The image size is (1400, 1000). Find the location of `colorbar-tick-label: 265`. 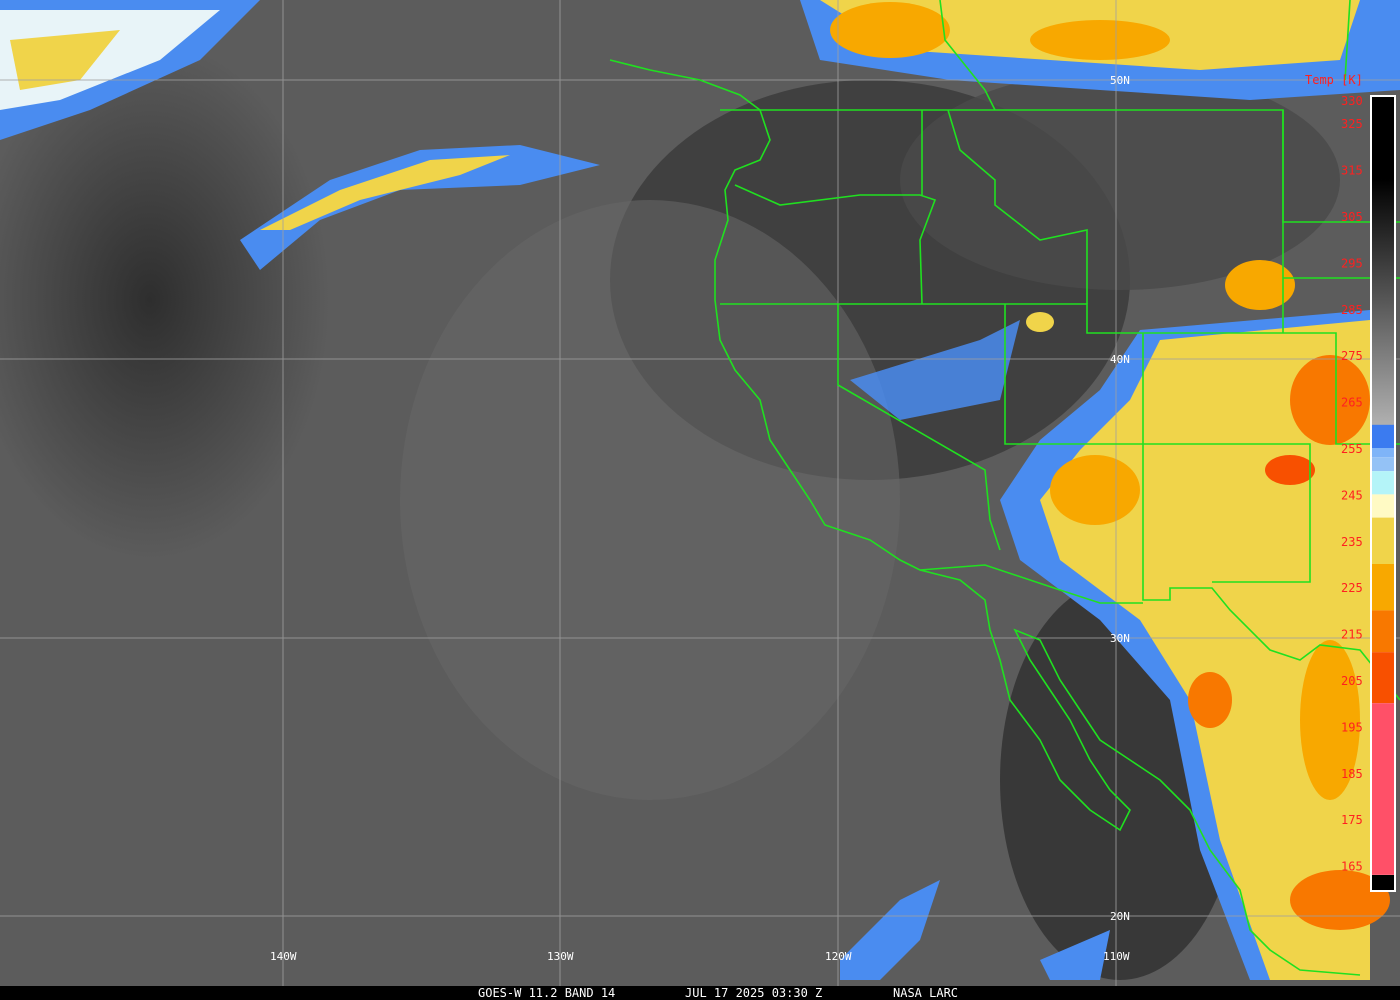

colorbar-tick-label: 265 is located at coordinates (1352, 403).